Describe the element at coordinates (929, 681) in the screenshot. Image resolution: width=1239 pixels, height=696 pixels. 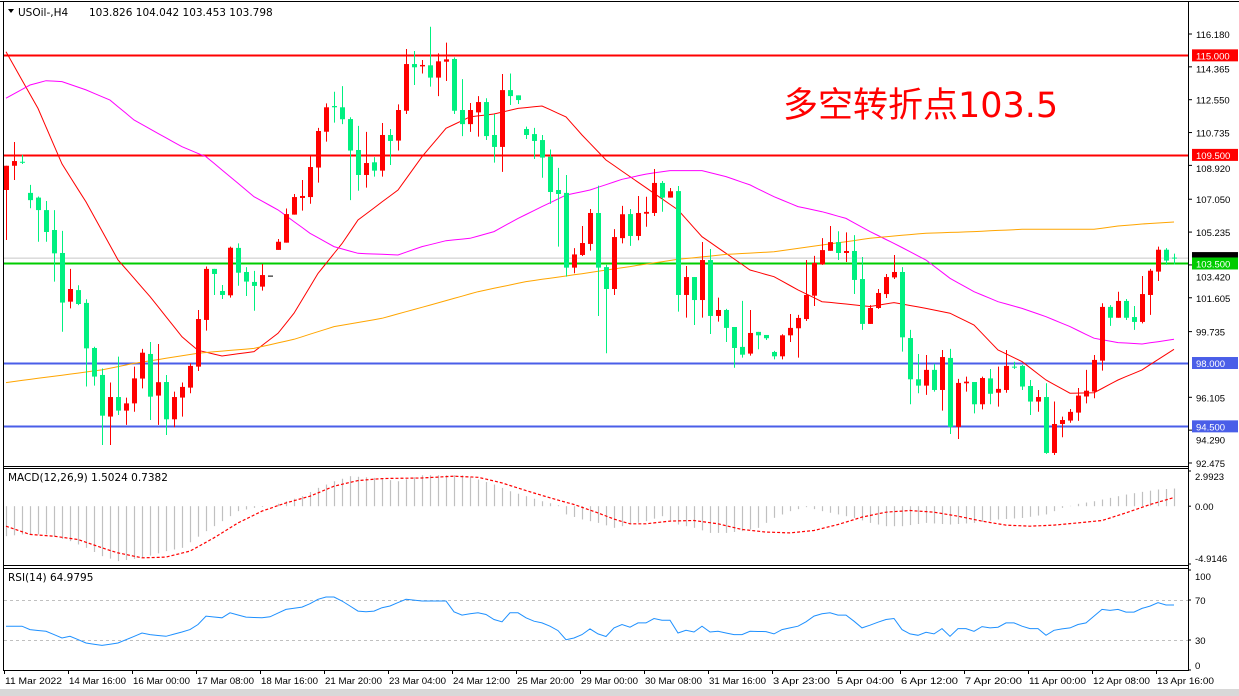
I see `time-tick-label: 6 Apr 12:00` at that location.